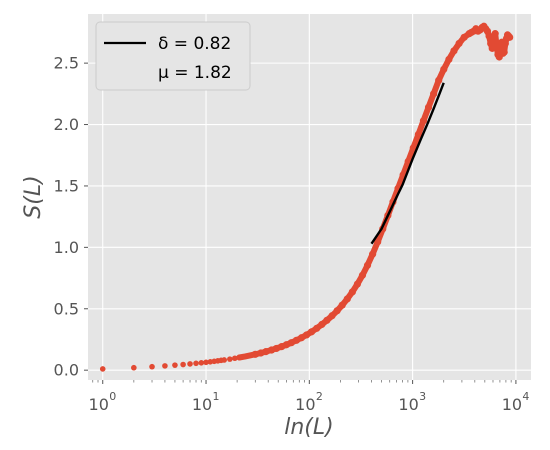 The height and width of the screenshot is (450, 550). Describe the element at coordinates (112, 396) in the screenshot. I see `x-tick-label-exponent: 0` at that location.